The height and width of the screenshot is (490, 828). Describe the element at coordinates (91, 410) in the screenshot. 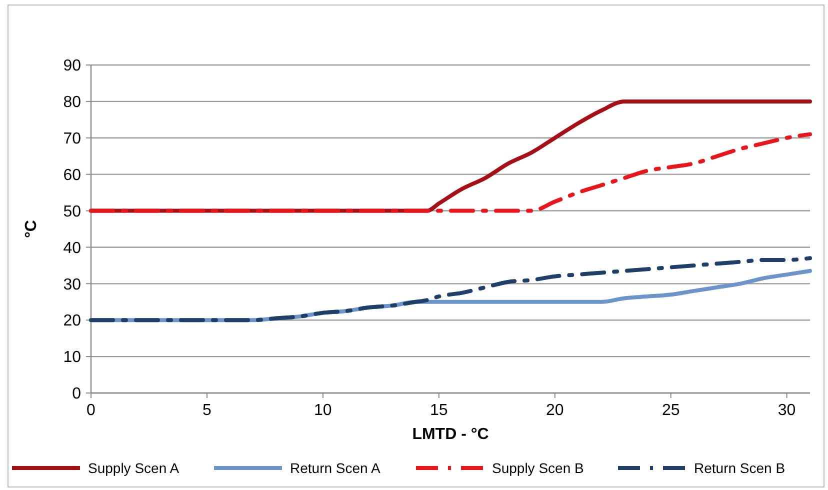

I see `x-tick-label: 0` at that location.